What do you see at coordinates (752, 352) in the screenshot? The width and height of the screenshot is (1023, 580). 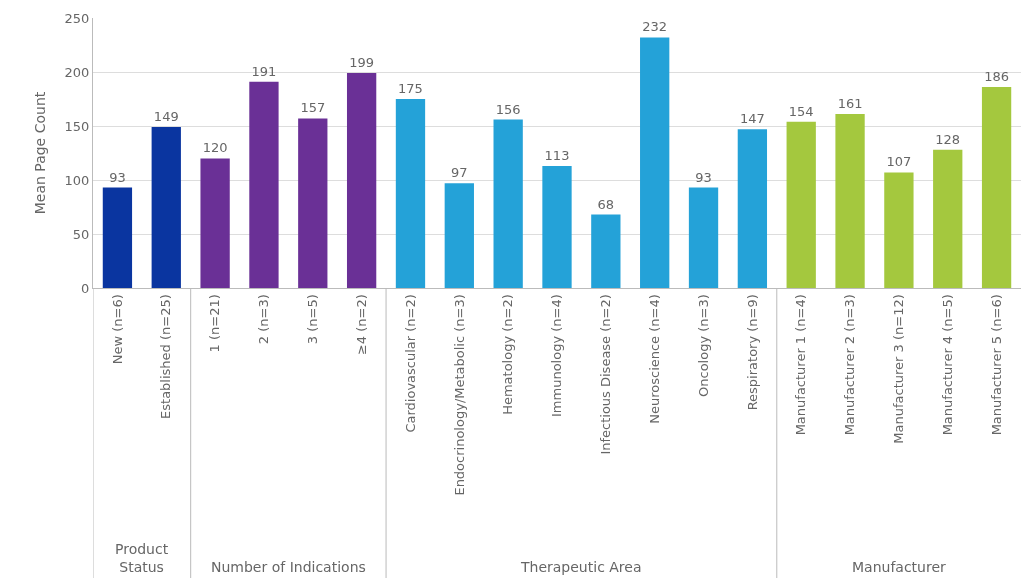 I see `x-tick-label: Respiratory (n=9)` at bounding box center [752, 352].